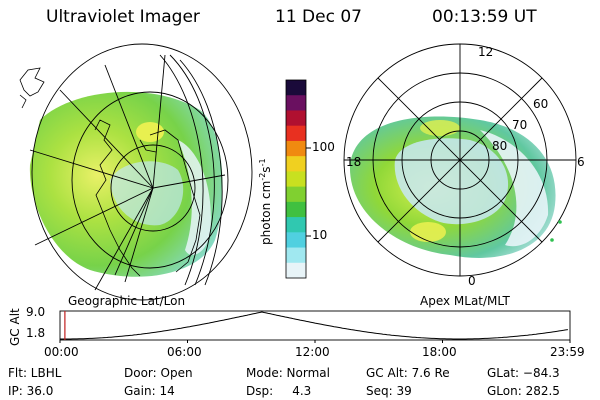 This screenshot has width=600, height=400. Describe the element at coordinates (523, 373) in the screenshot. I see `glat-status: GLat: −84.3` at that location.